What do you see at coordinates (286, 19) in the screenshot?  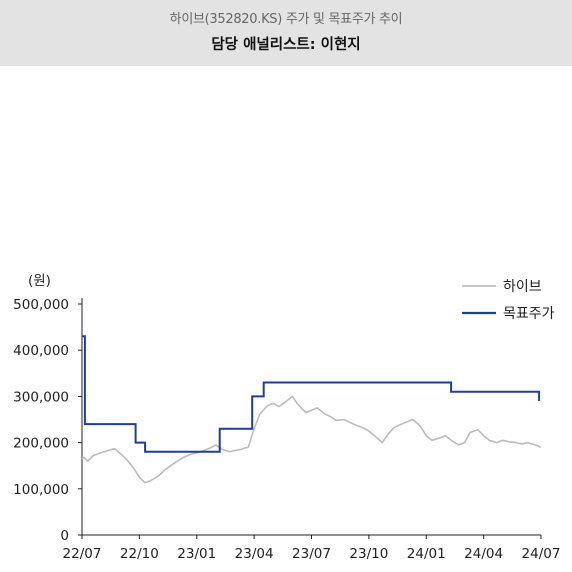 I see `chart-subtitle: 하이브(352820.KS) 주가 및 목표주가 추이` at bounding box center [286, 19].